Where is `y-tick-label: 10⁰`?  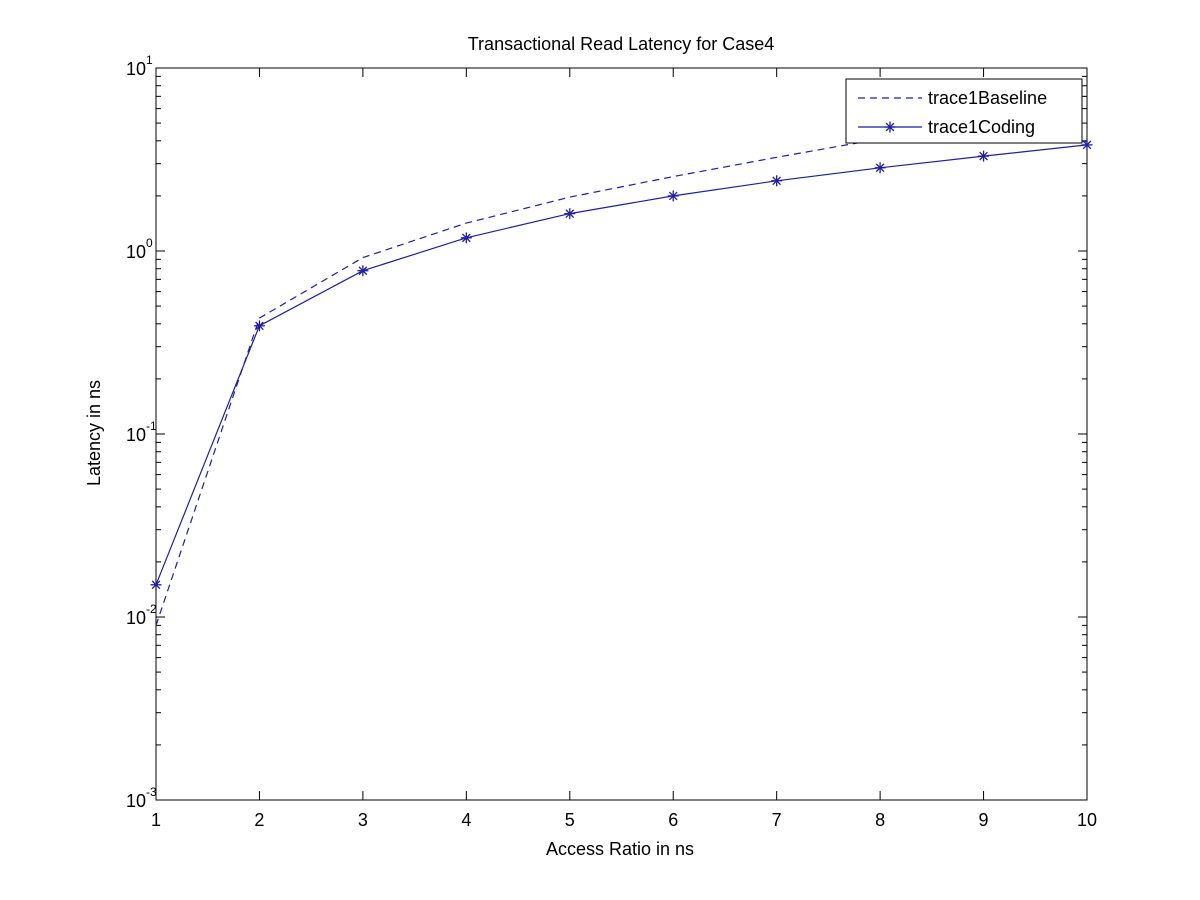 y-tick-label: 10⁰ is located at coordinates (139, 249).